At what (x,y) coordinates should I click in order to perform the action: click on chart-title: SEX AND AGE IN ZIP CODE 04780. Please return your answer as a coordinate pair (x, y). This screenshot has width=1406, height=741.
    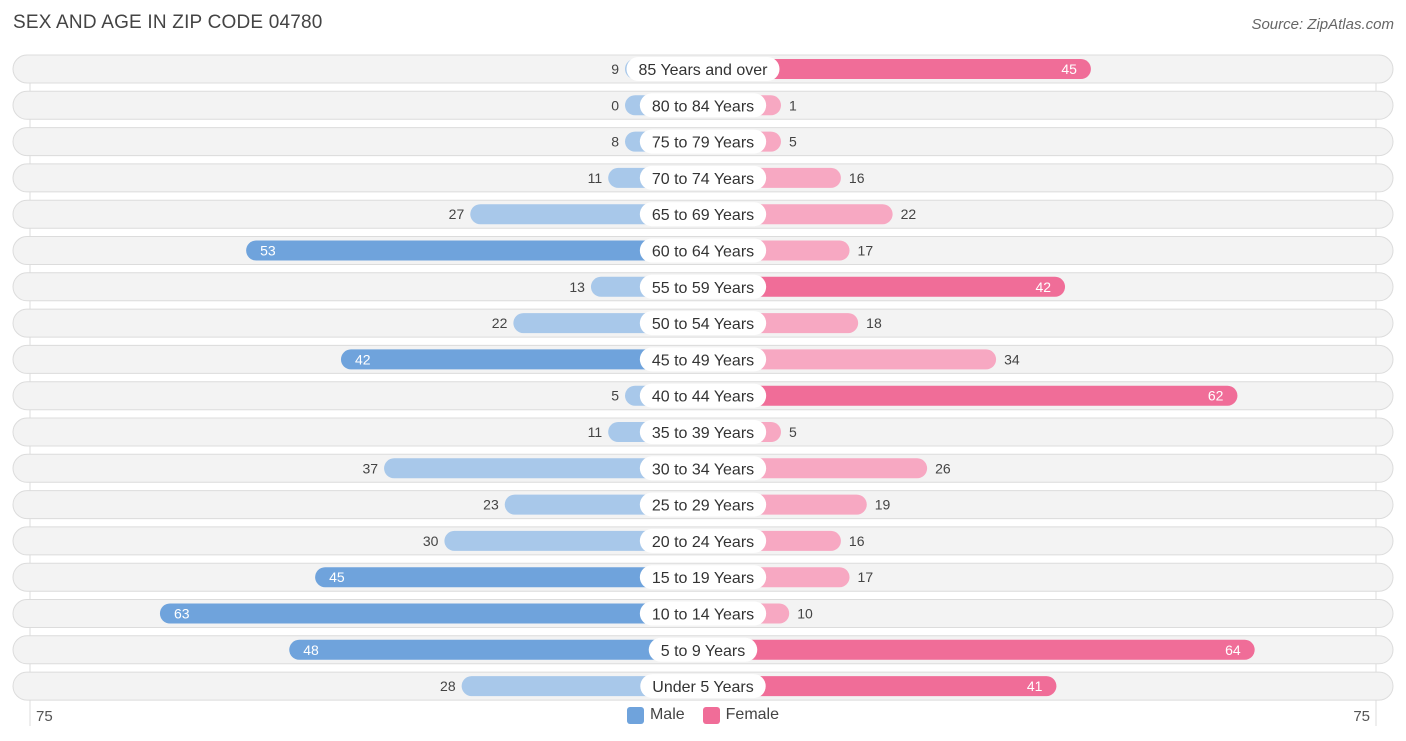
    Looking at the image, I should click on (168, 22).